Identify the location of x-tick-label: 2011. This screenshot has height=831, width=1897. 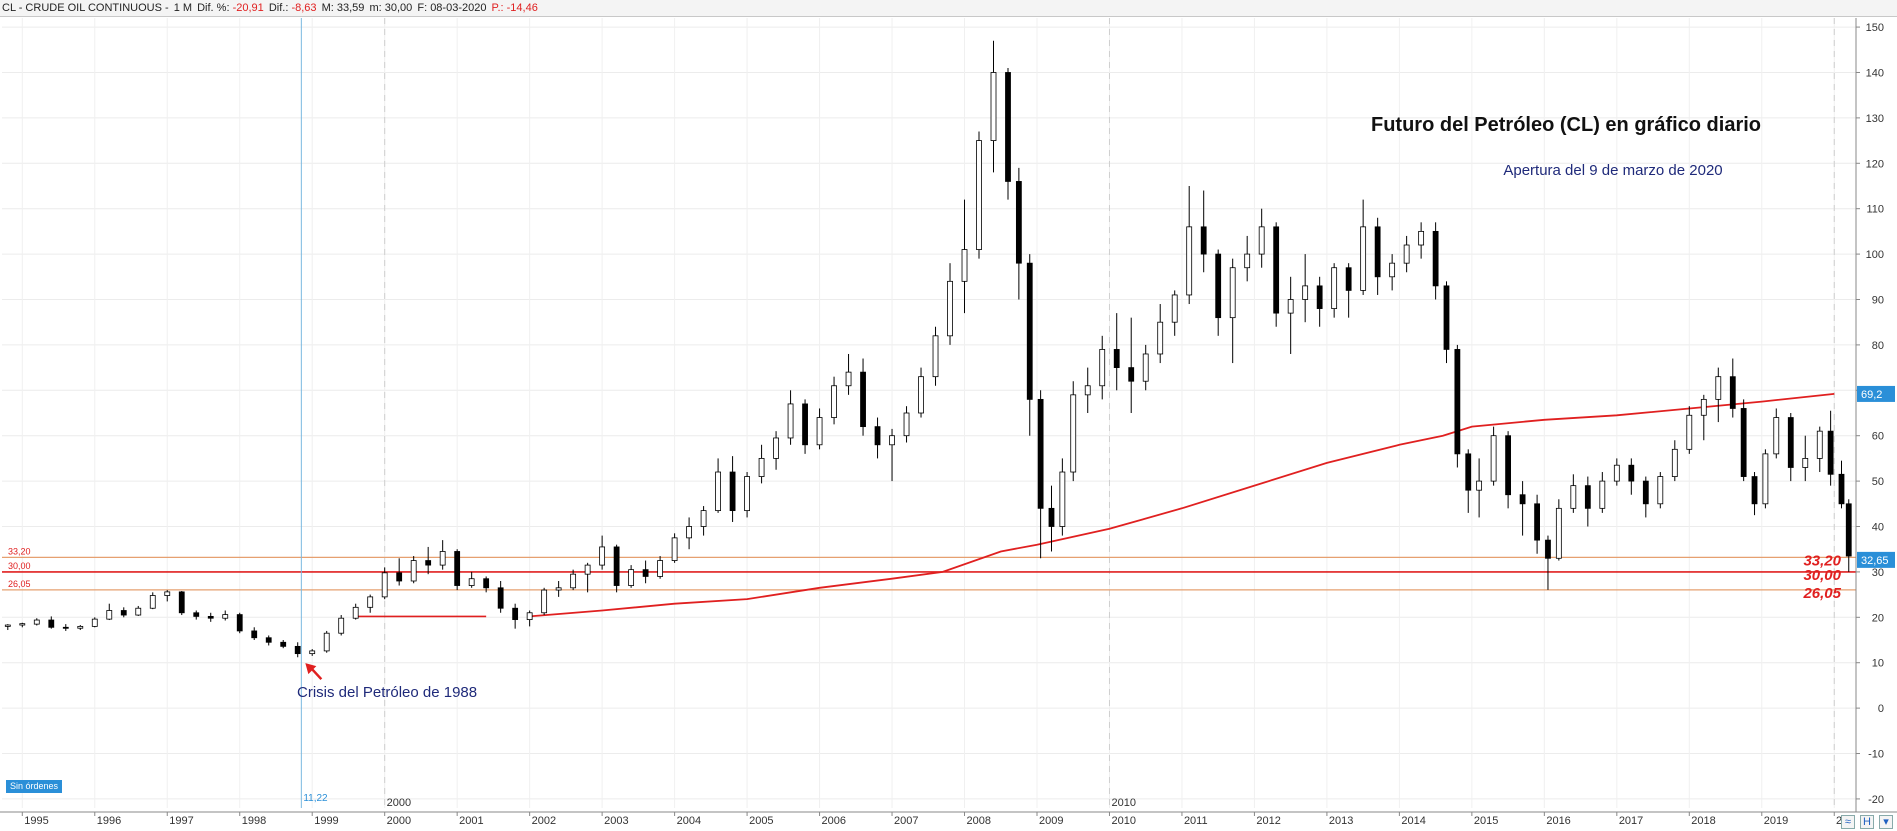
(1196, 821).